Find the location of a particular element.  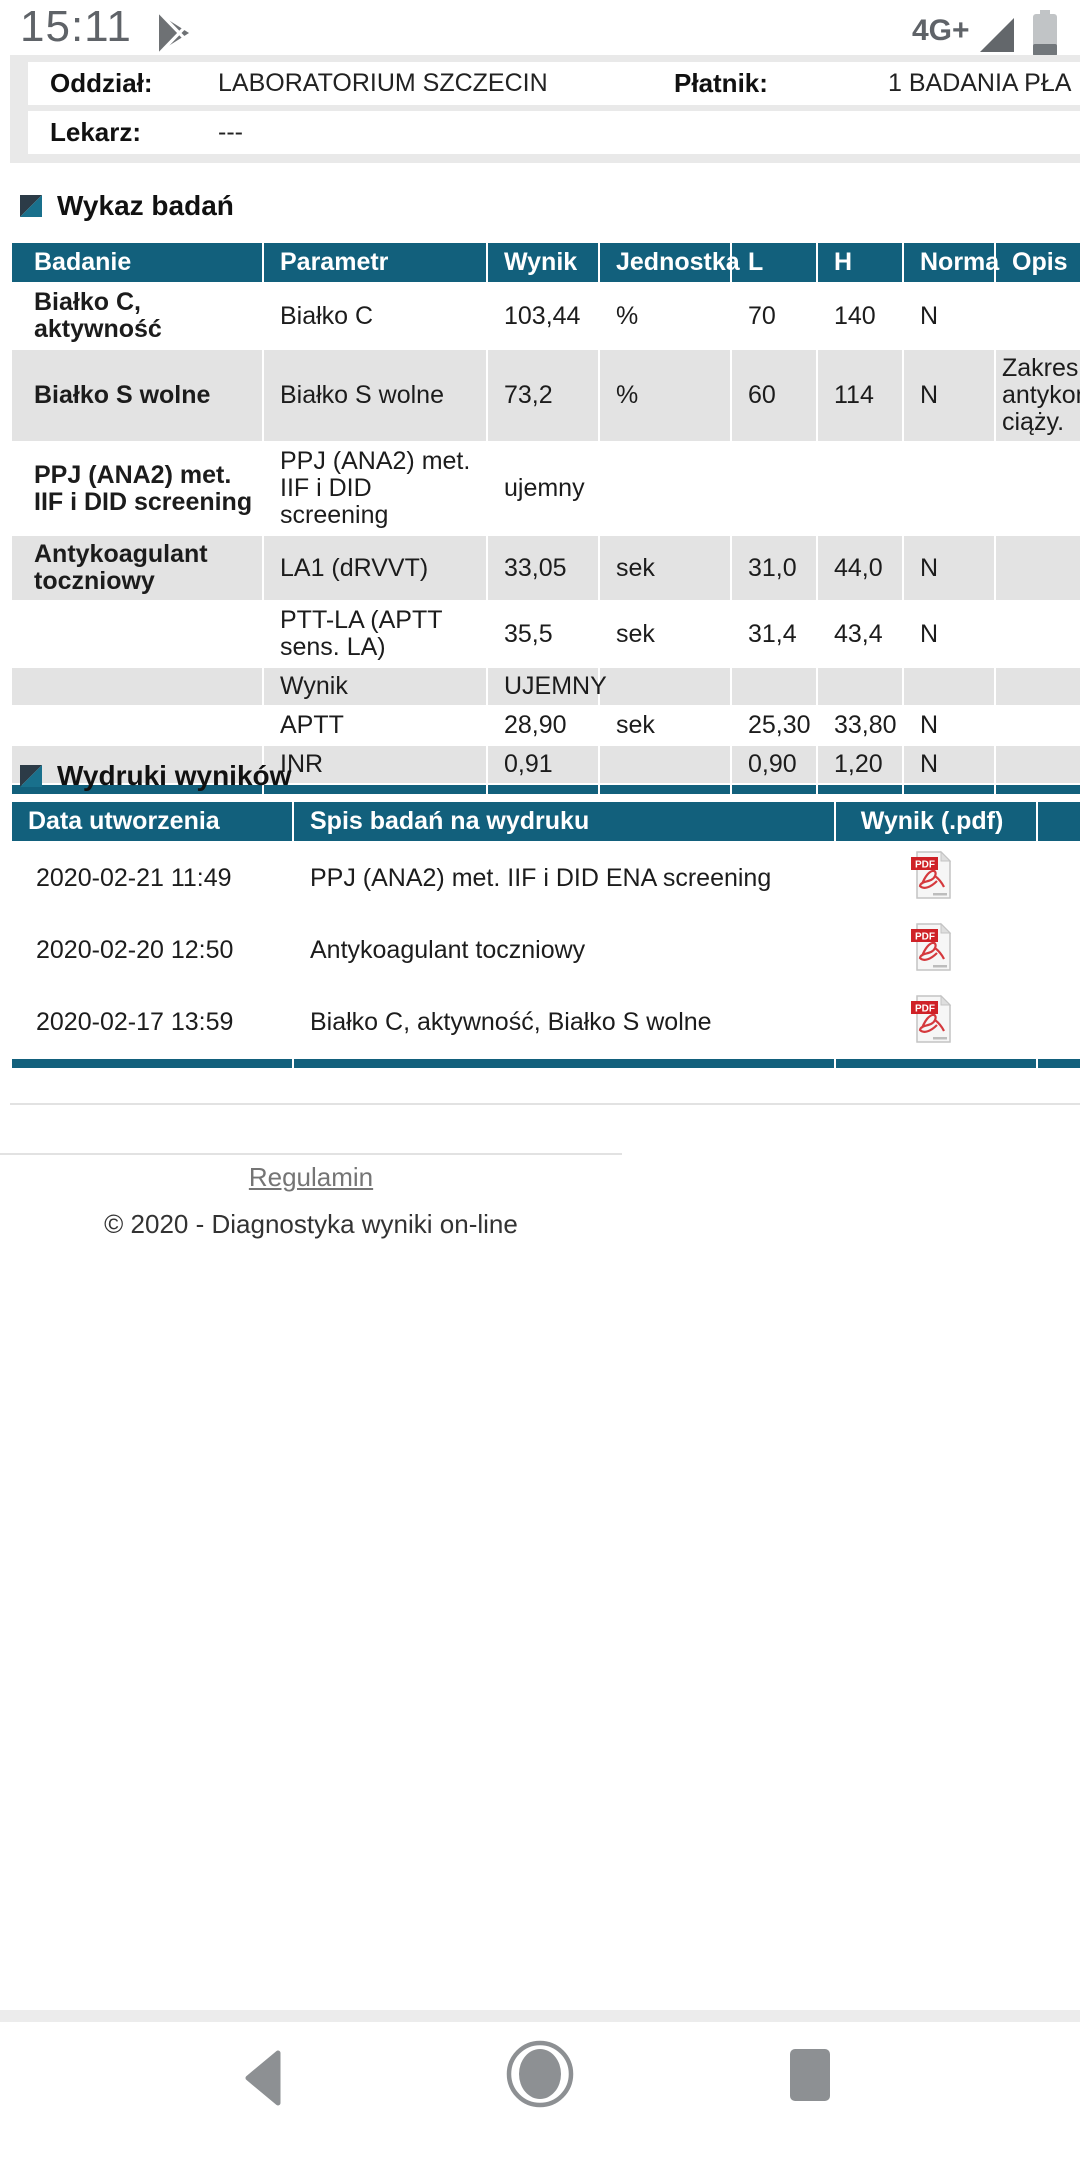

col-l: L is located at coordinates (774, 262).